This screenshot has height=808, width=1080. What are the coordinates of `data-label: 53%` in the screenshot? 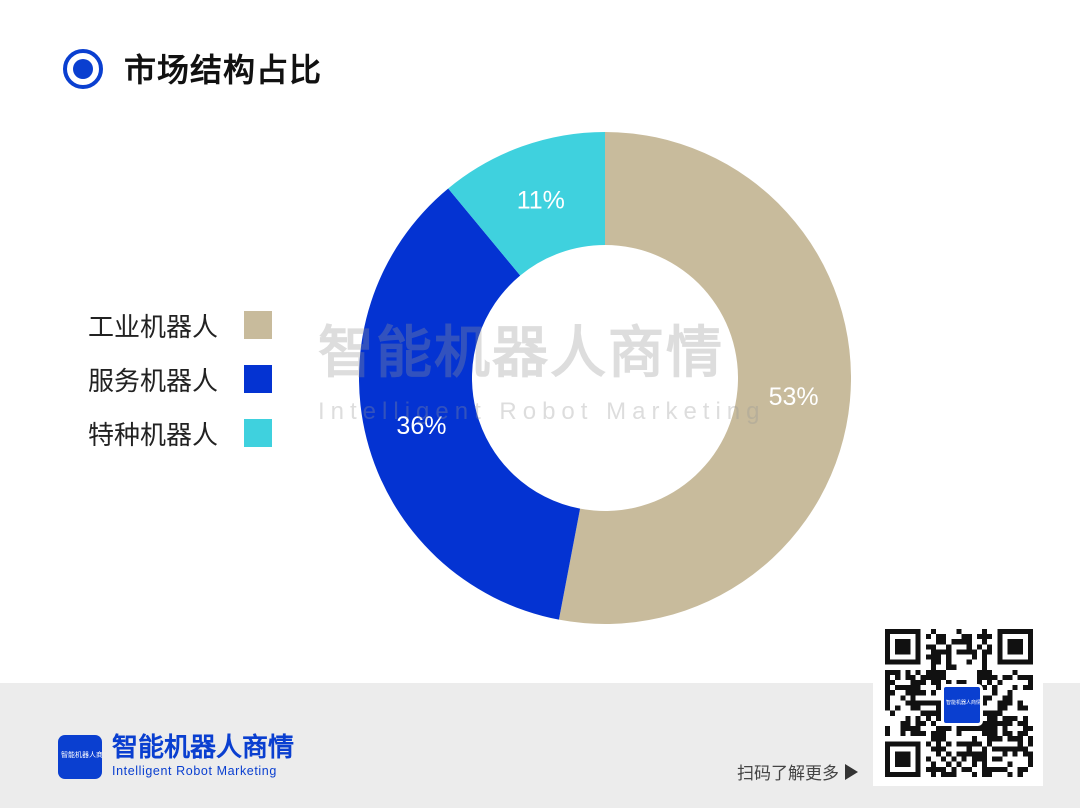 It's located at (794, 397).